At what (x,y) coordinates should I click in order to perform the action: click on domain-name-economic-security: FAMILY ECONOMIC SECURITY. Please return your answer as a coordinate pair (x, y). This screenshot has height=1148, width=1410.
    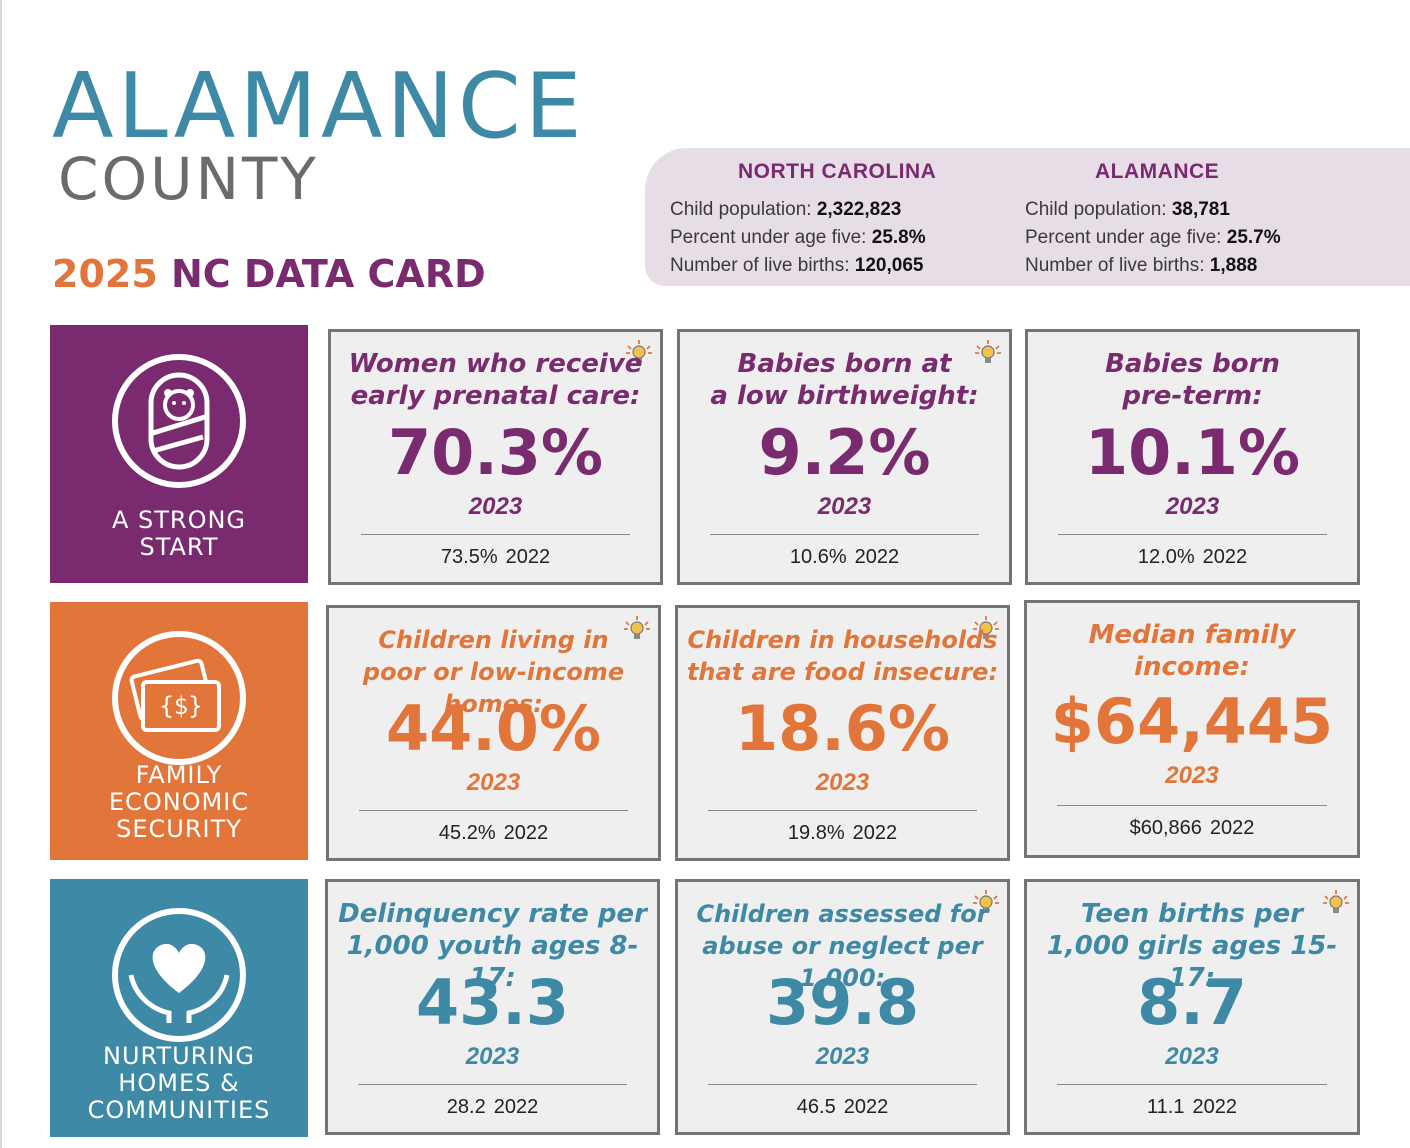
    Looking at the image, I should click on (179, 802).